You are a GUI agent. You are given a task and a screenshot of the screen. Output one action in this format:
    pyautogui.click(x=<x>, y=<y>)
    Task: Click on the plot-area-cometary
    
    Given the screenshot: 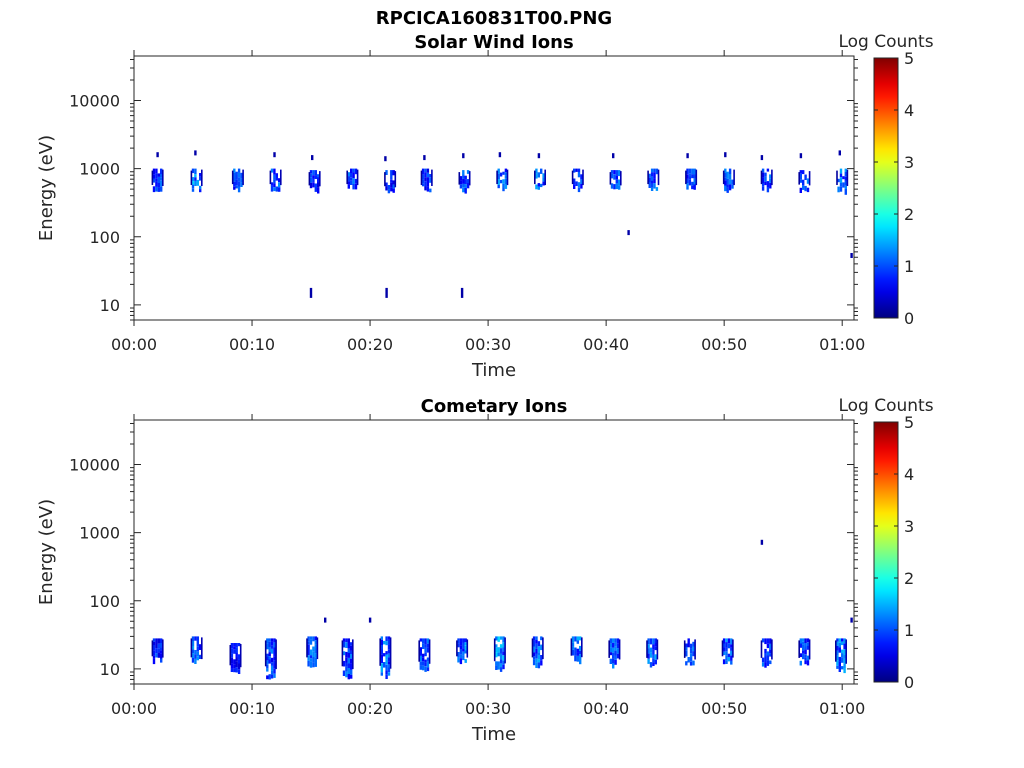 What is the action you would take?
    pyautogui.click(x=502, y=609)
    